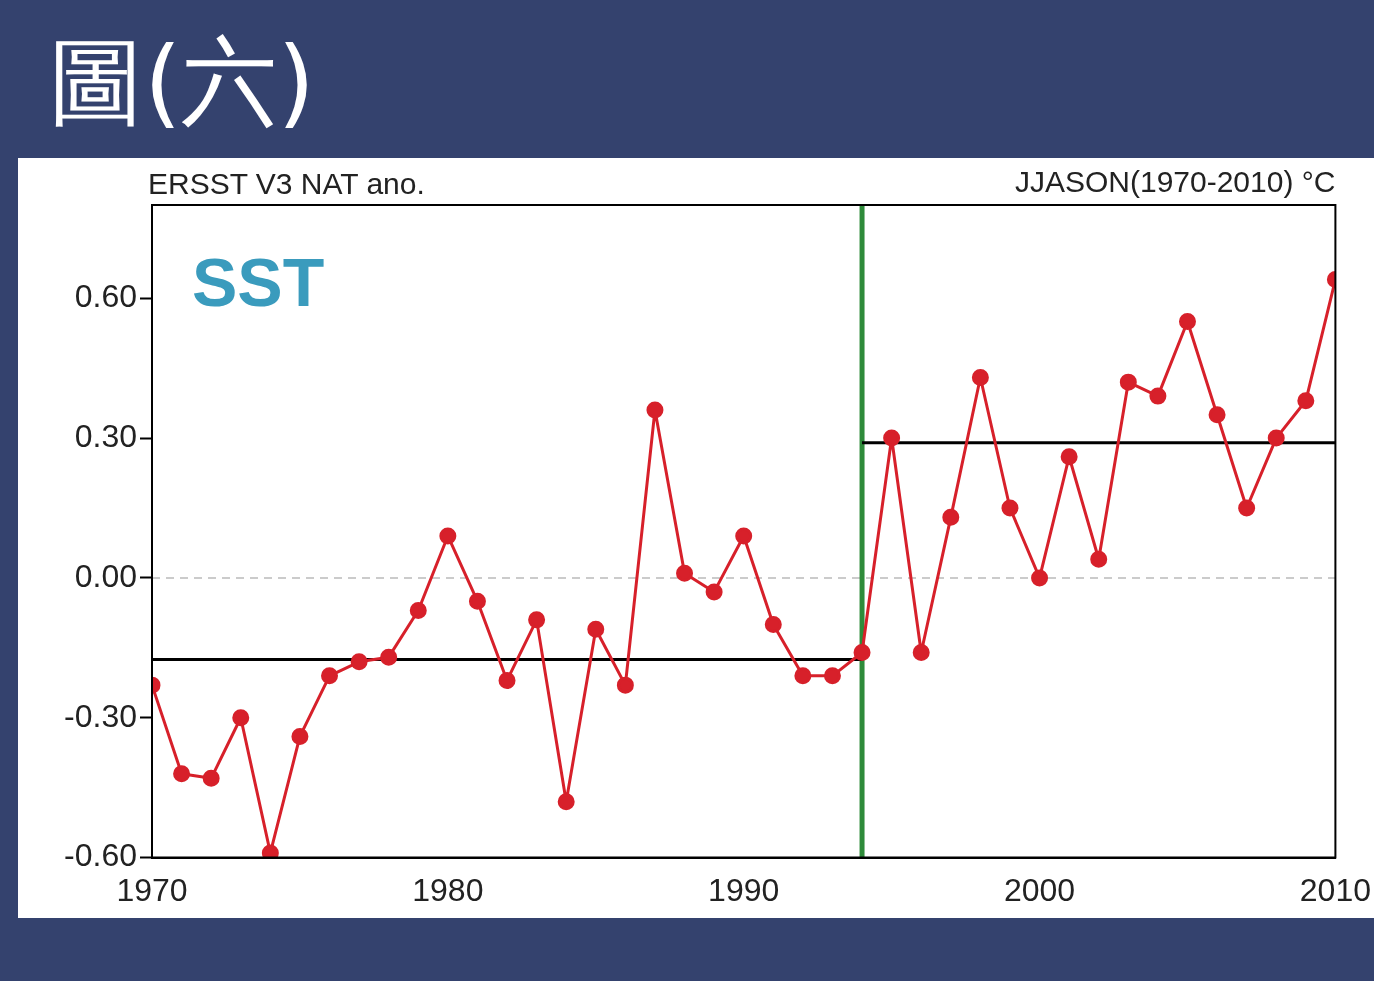 This screenshot has width=1374, height=981. Describe the element at coordinates (100, 715) in the screenshot. I see `y-tick-label: -0.30` at that location.